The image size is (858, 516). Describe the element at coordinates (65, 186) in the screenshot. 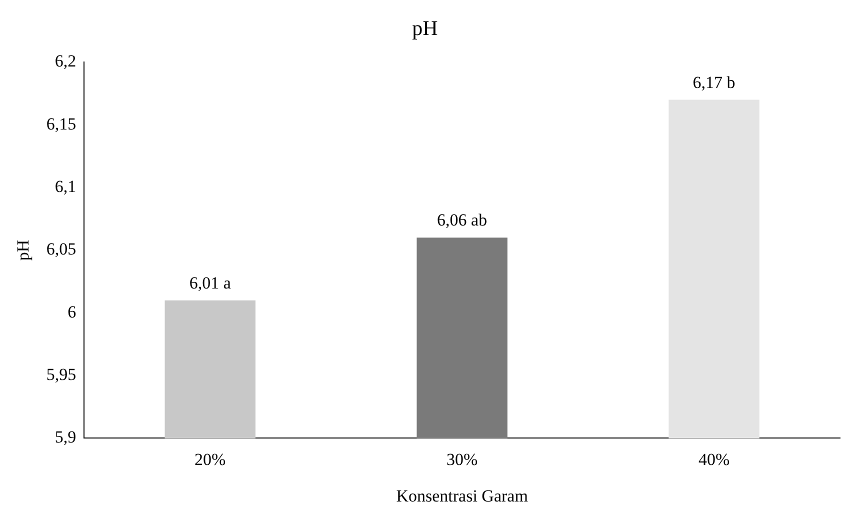

I see `y-tick-label: 6,1` at that location.